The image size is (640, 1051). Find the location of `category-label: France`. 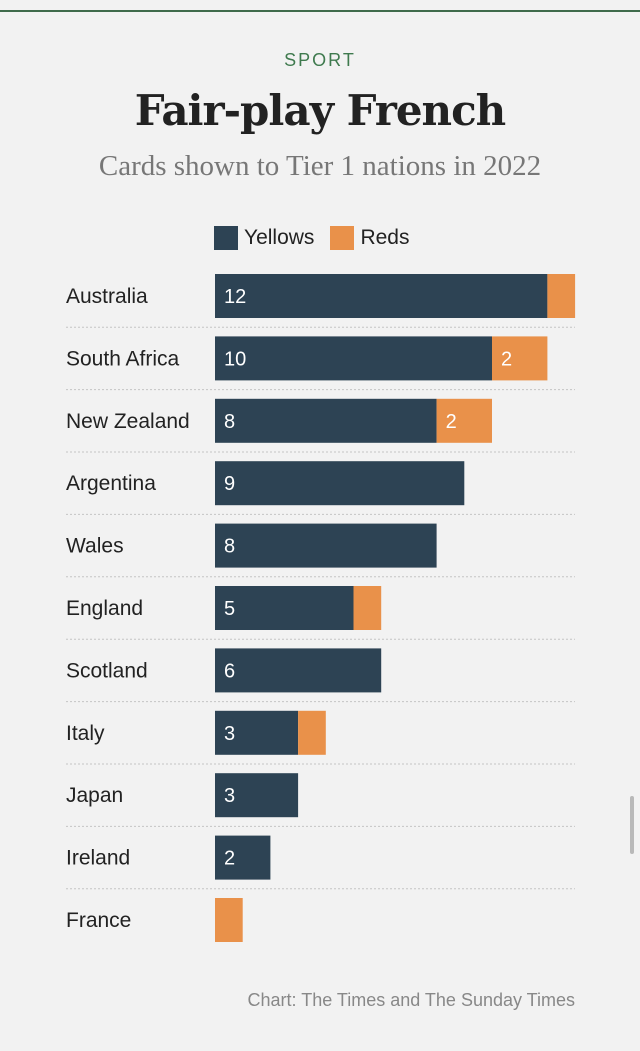

category-label: France is located at coordinates (98, 920).